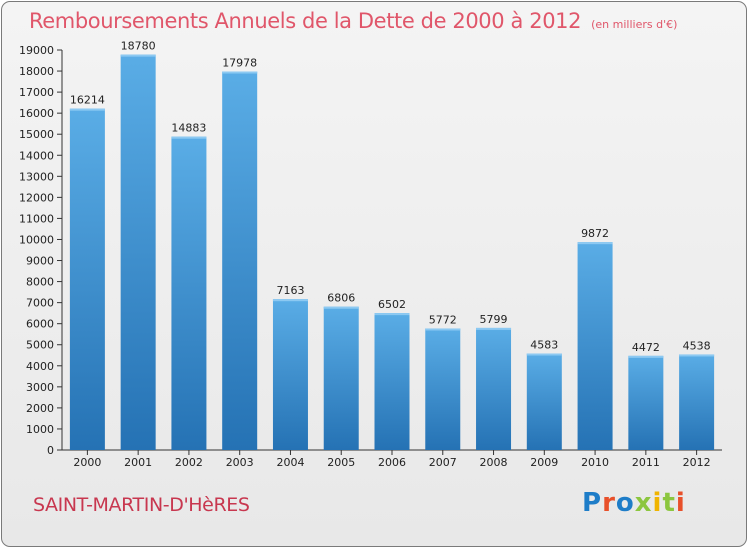  What do you see at coordinates (40, 366) in the screenshot?
I see `y-tick-label: 4000` at bounding box center [40, 366].